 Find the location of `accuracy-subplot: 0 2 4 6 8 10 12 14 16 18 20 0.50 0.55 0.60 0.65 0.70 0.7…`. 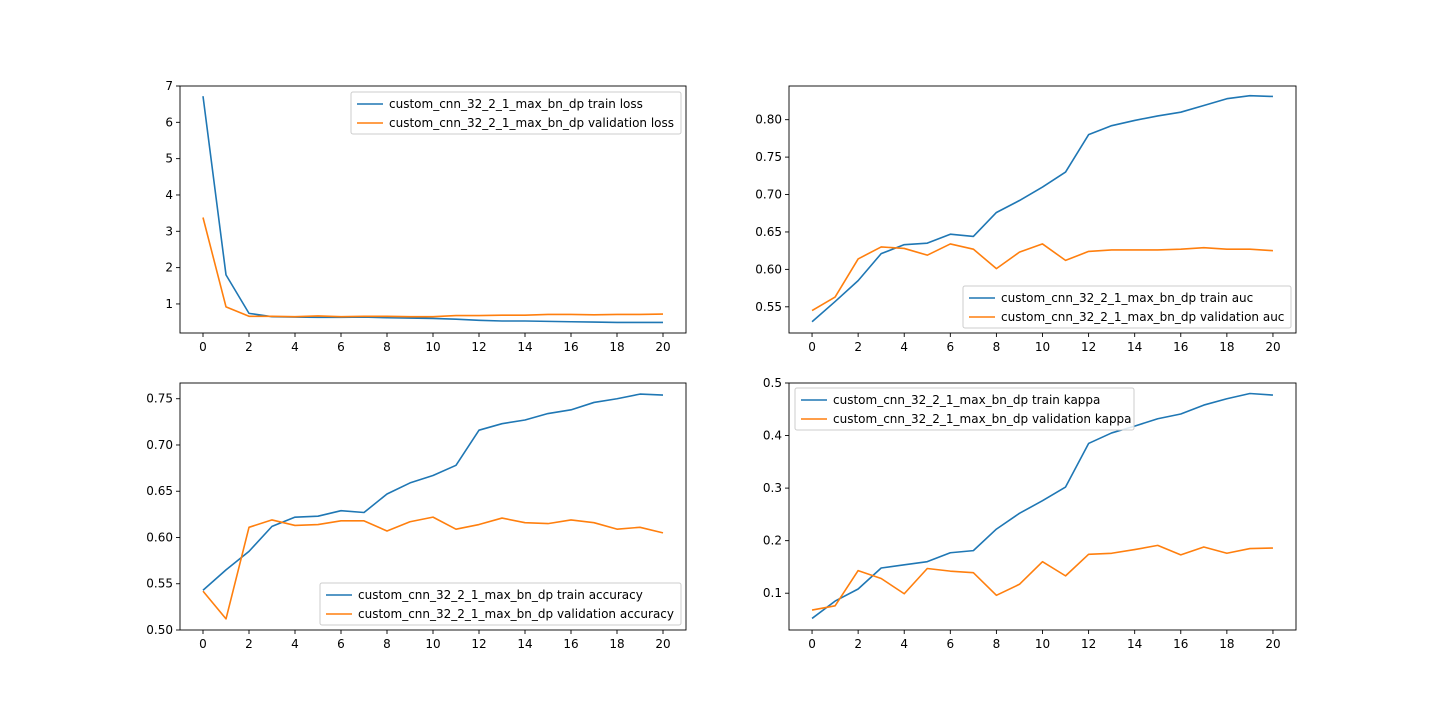

accuracy-subplot: 0 2 4 6 8 10 12 14 16 18 20 0.50 0.55 0.60 0.65 0.70 0.7… is located at coordinates (416, 516).